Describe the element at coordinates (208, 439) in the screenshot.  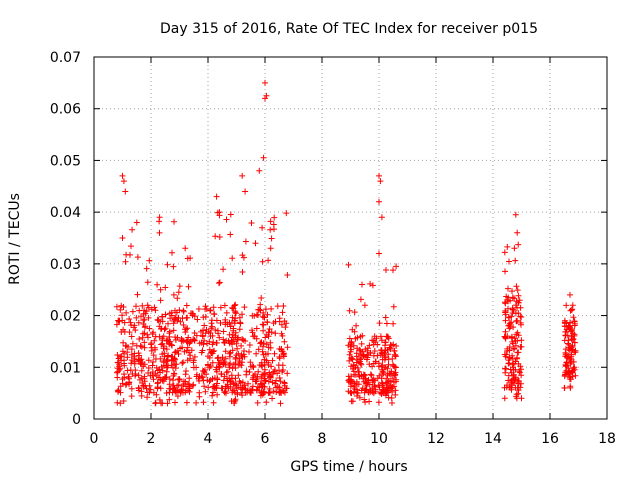
I see `x-tick-label: 4` at that location.